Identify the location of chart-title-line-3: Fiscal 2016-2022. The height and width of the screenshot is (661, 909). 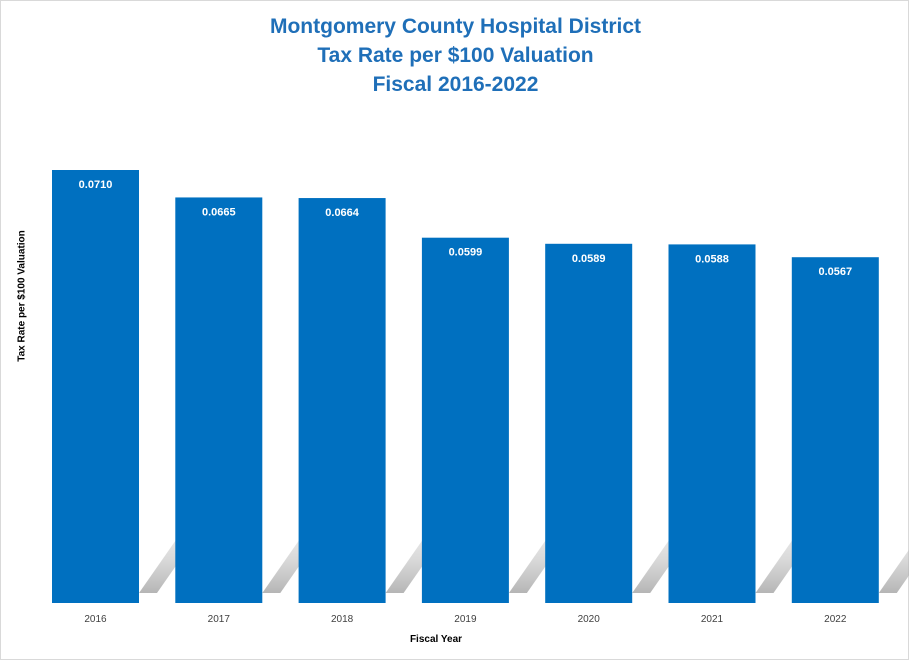
(455, 84).